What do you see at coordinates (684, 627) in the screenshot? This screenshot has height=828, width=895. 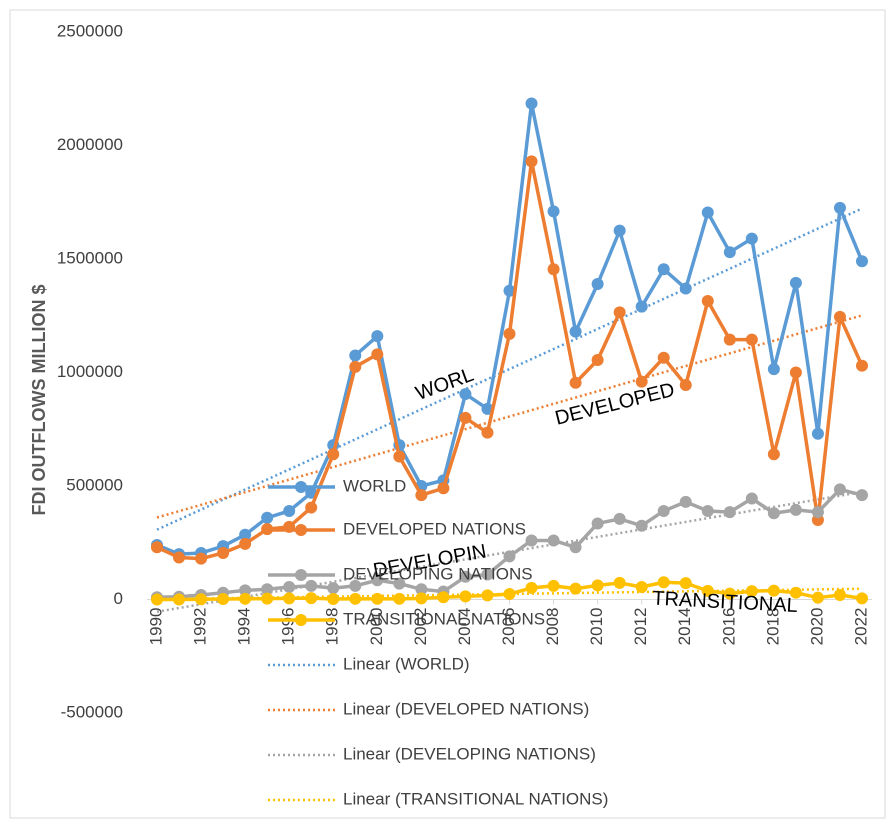 I see `x-tick-label: 2014` at bounding box center [684, 627].